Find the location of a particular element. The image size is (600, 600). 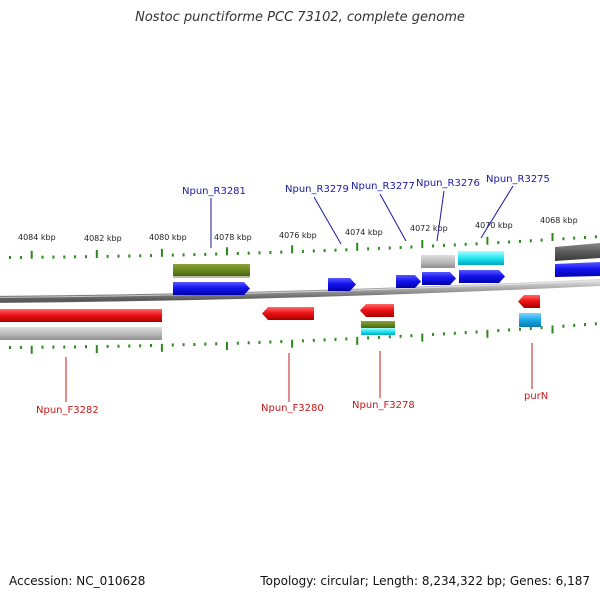

scale-ticks-bottom is located at coordinates (303, 338).